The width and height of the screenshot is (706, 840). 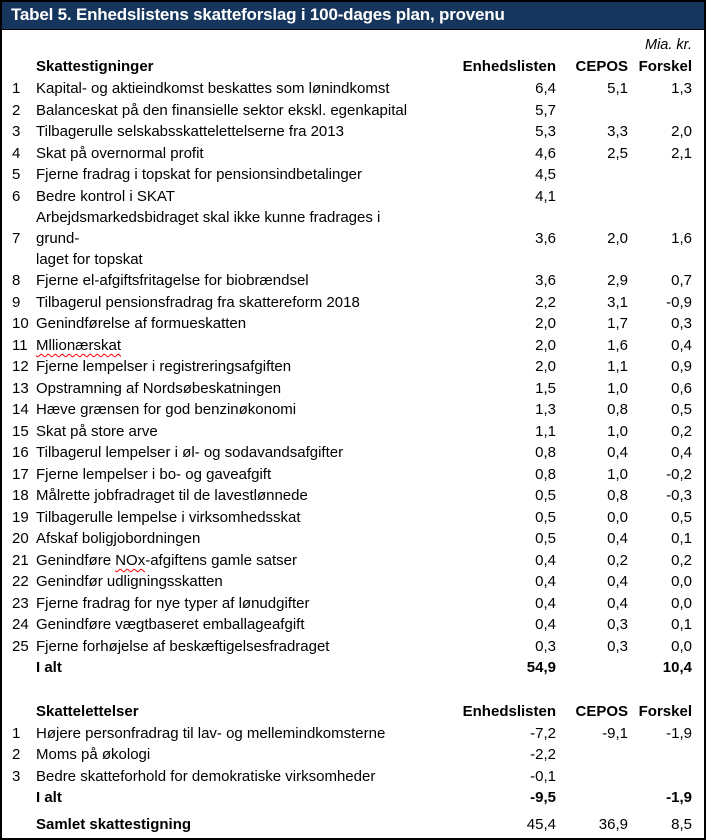 I want to click on value-enhedslisten: -2,2, so click(x=543, y=755).